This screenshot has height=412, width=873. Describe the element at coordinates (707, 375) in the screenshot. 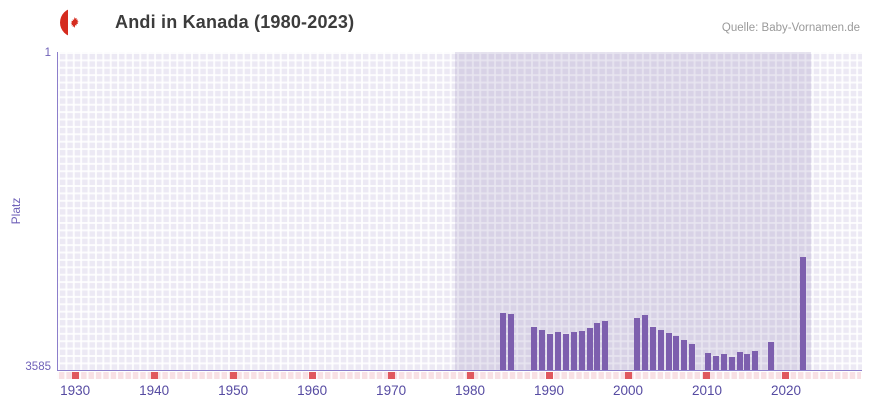

I see `x-tick-mark-2010` at that location.